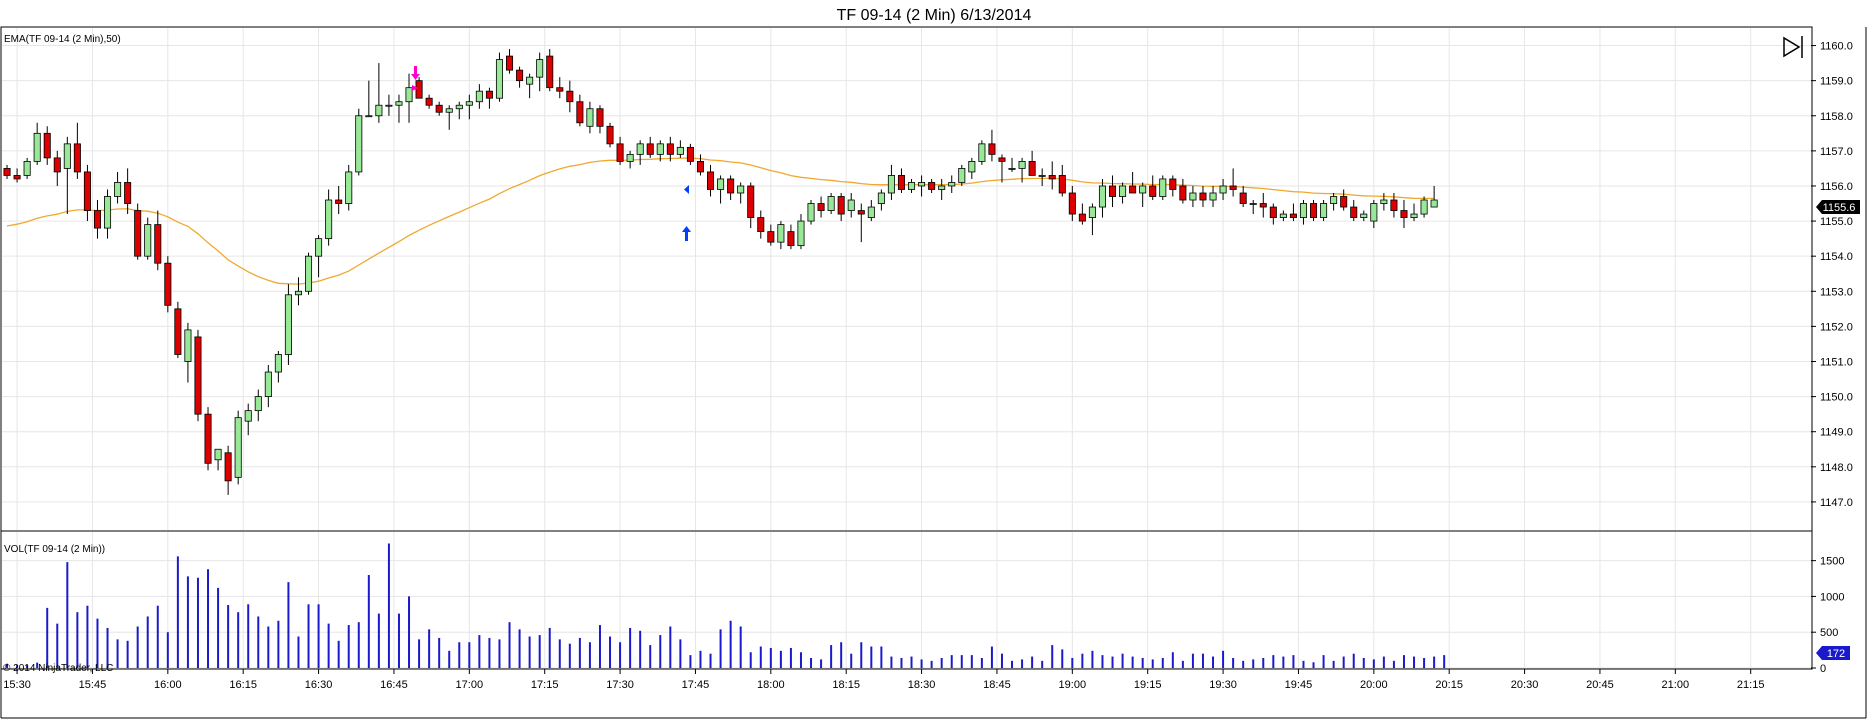  What do you see at coordinates (1836, 362) in the screenshot?
I see `y-tick-label: 1151.0` at bounding box center [1836, 362].